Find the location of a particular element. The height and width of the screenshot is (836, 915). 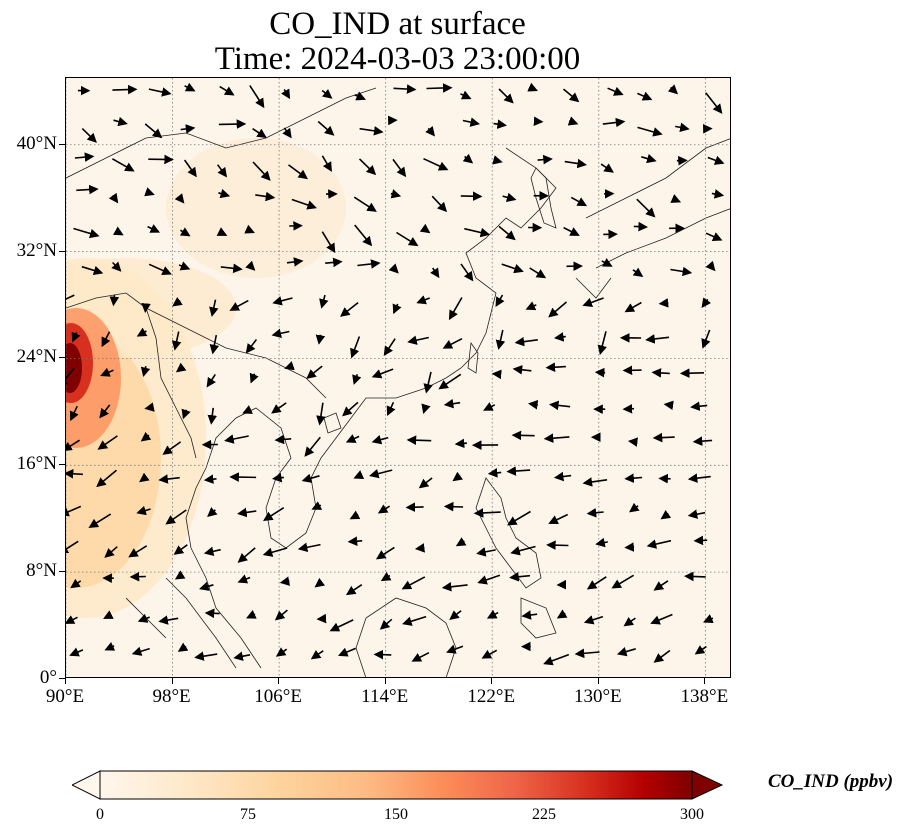

lon-tick-label: 122°E is located at coordinates (491, 696).